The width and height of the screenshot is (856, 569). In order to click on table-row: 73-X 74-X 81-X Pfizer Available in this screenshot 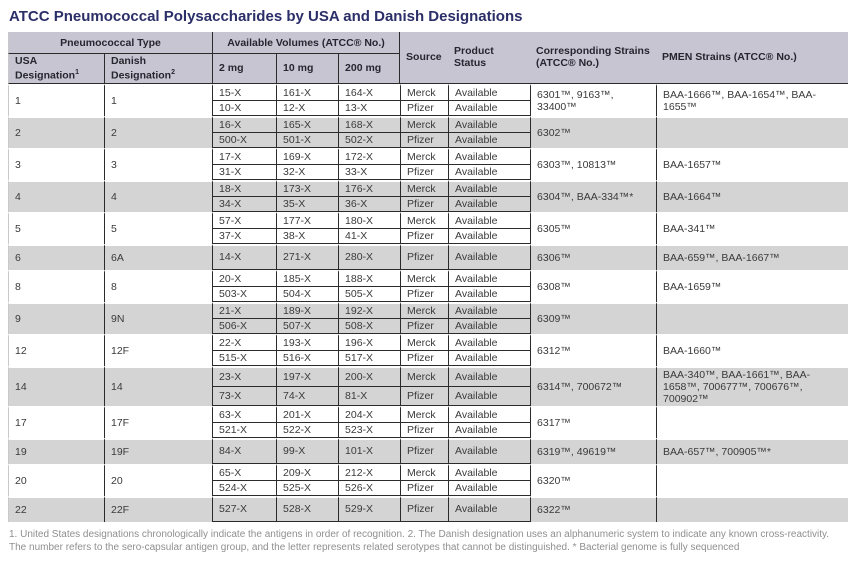, I will do `click(428, 395)`.